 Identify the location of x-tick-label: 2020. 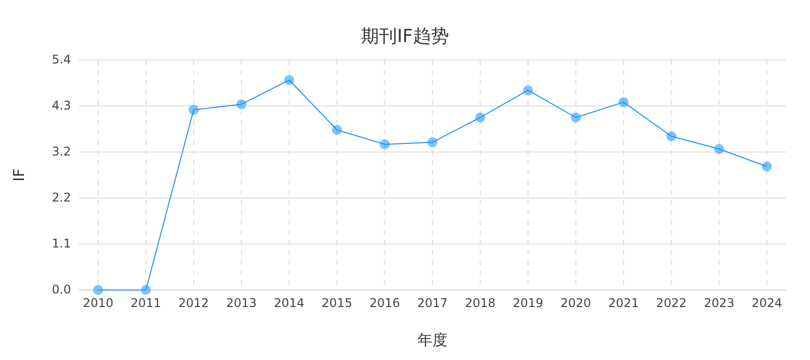
(576, 303).